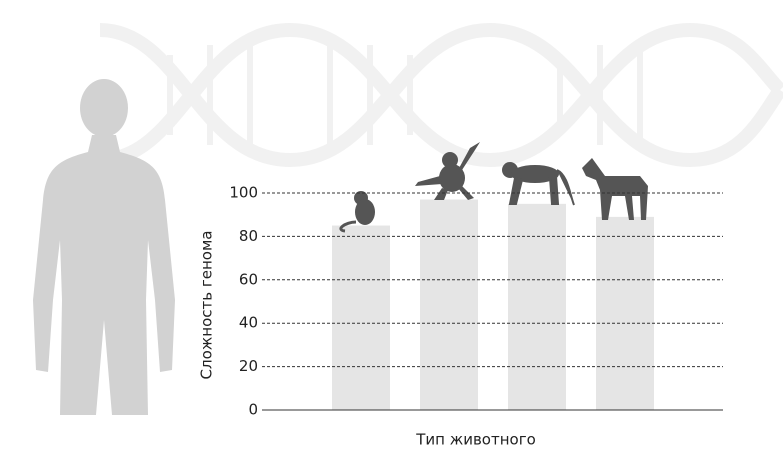 This screenshot has height=451, width=783. I want to click on y-tick-label: 0, so click(253, 410).